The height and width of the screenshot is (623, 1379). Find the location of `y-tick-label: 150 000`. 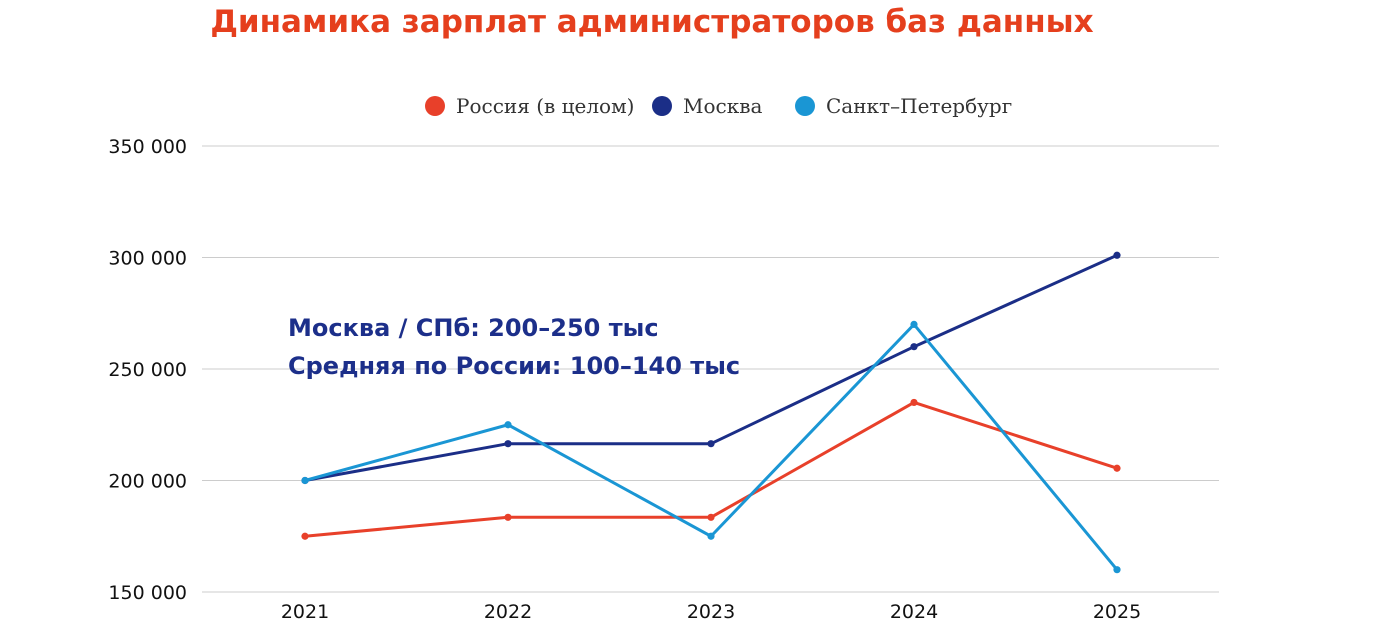

y-tick-label: 150 000 is located at coordinates (147, 593).